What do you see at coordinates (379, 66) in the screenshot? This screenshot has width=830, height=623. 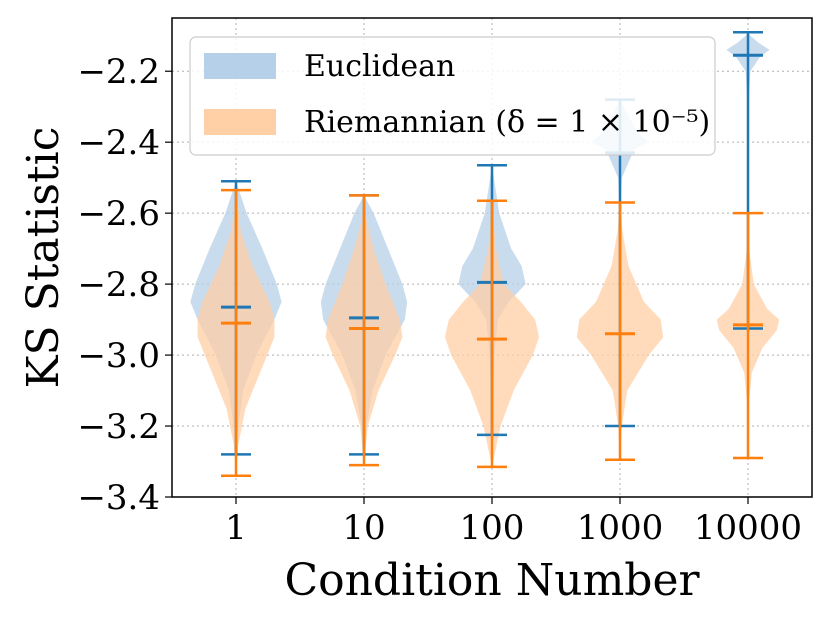 I see `legend-label-euclidean: Euclidean` at bounding box center [379, 66].